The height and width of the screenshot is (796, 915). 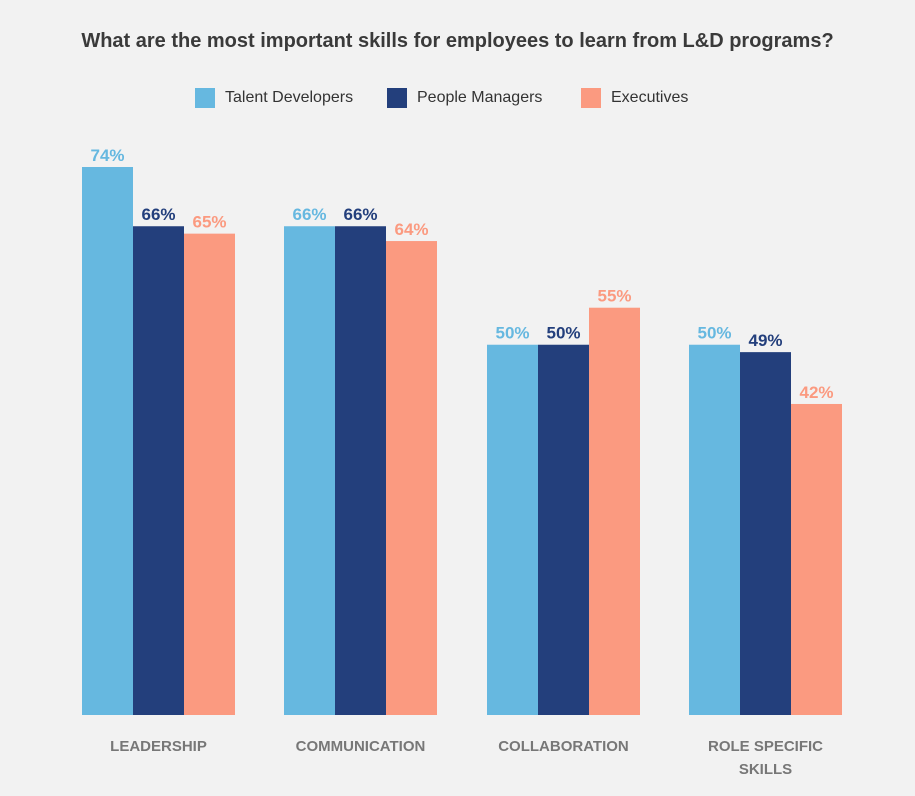 What do you see at coordinates (714, 333) in the screenshot?
I see `data-label-talent-developers-3: 50%` at bounding box center [714, 333].